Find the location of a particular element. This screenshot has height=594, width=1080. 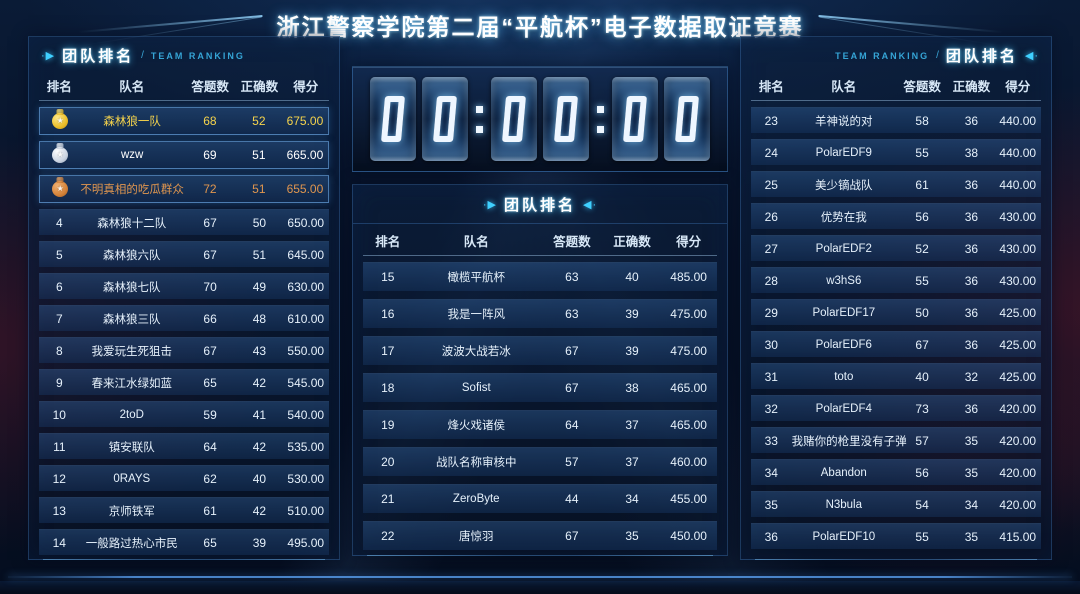

cell-team-name: 京师铁军 is located at coordinates (131, 511).